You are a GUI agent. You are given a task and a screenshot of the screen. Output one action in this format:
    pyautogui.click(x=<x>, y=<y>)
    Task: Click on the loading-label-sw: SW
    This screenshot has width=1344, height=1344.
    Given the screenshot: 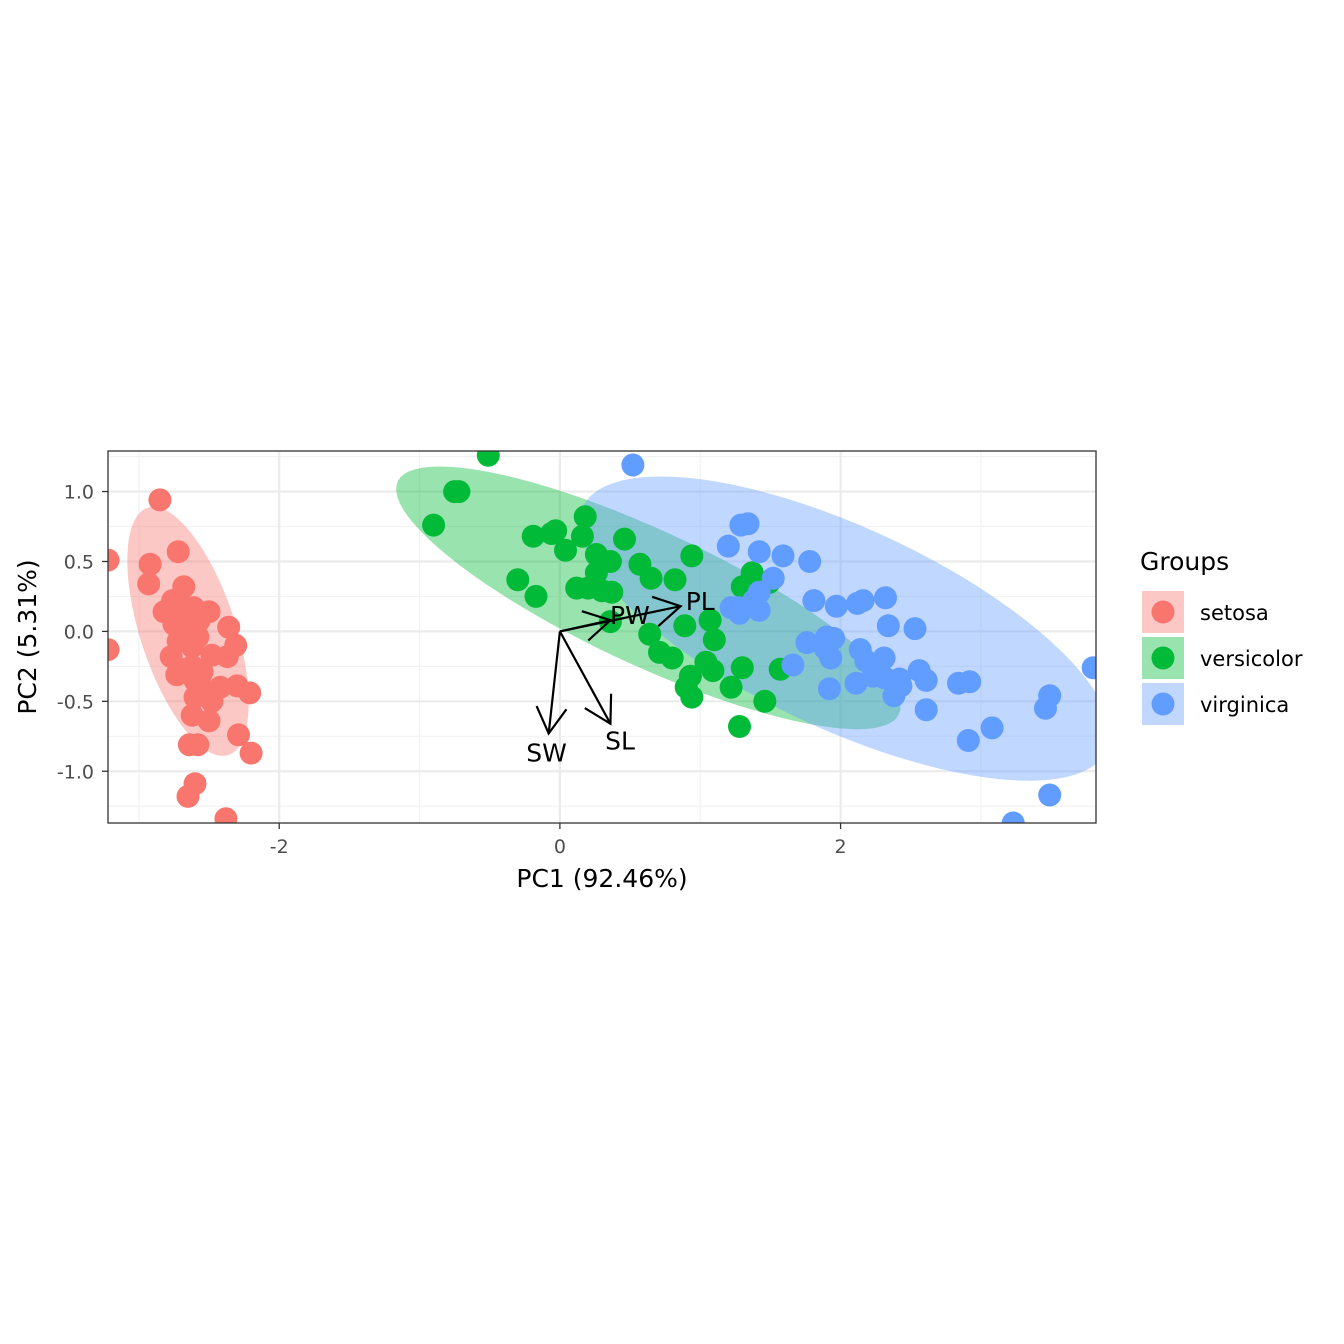 What is the action you would take?
    pyautogui.click(x=546, y=752)
    